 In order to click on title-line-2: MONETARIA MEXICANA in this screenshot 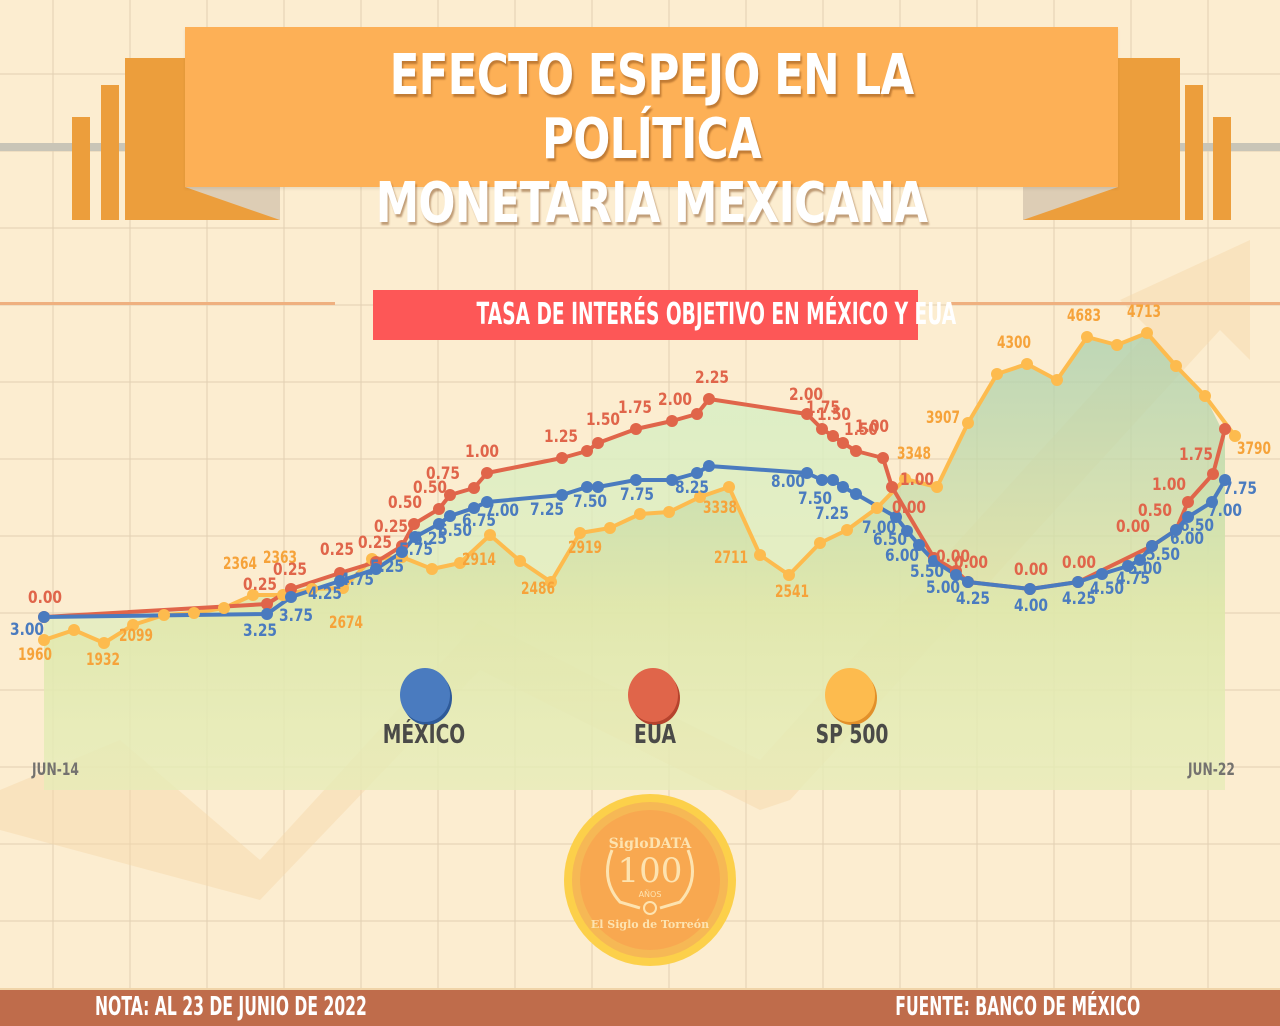, I will do `click(651, 203)`.